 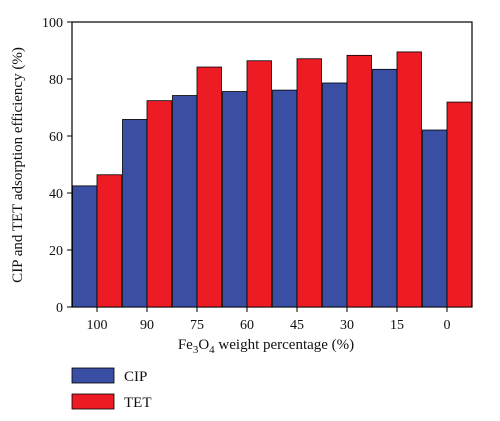 What do you see at coordinates (57, 166) in the screenshot?
I see `y-axis: 0 20 40 60 80 100` at bounding box center [57, 166].